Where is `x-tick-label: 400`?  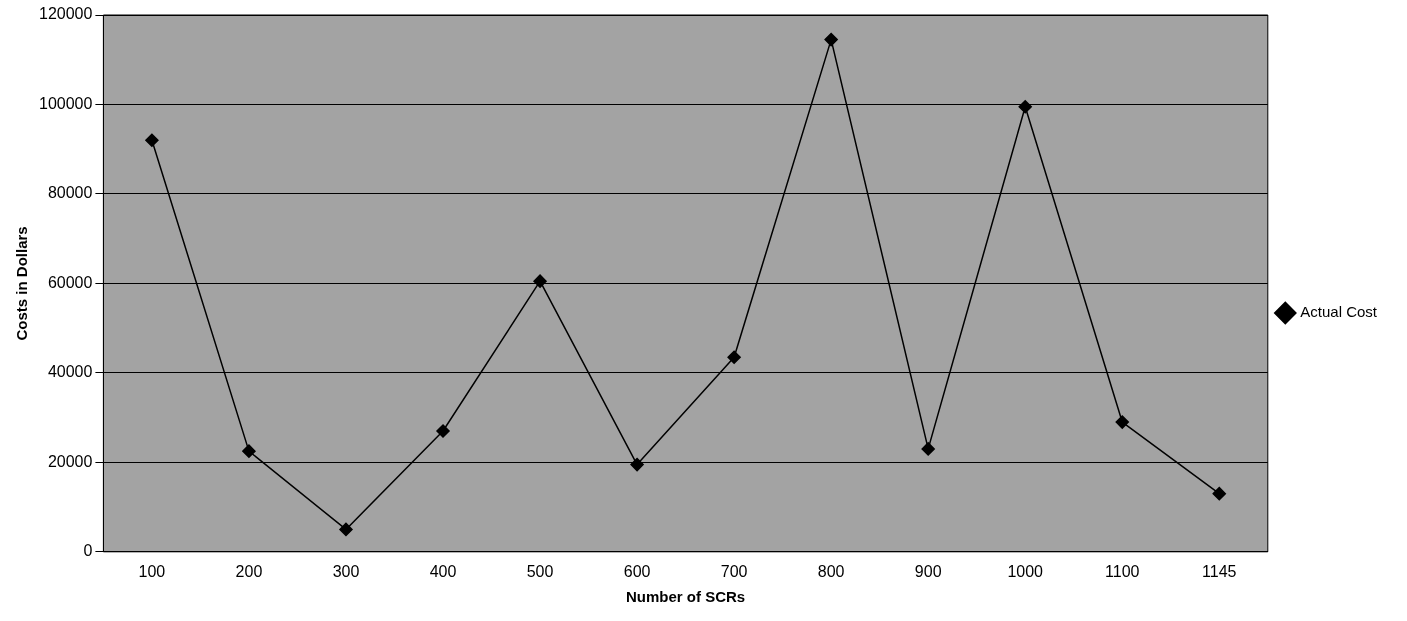 x-tick-label: 400 is located at coordinates (443, 571).